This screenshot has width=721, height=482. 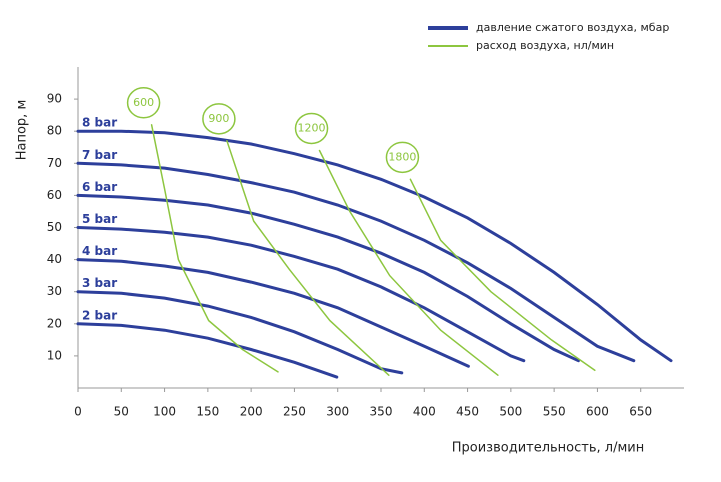 I want to click on x-tick-label: 50, so click(x=121, y=412).